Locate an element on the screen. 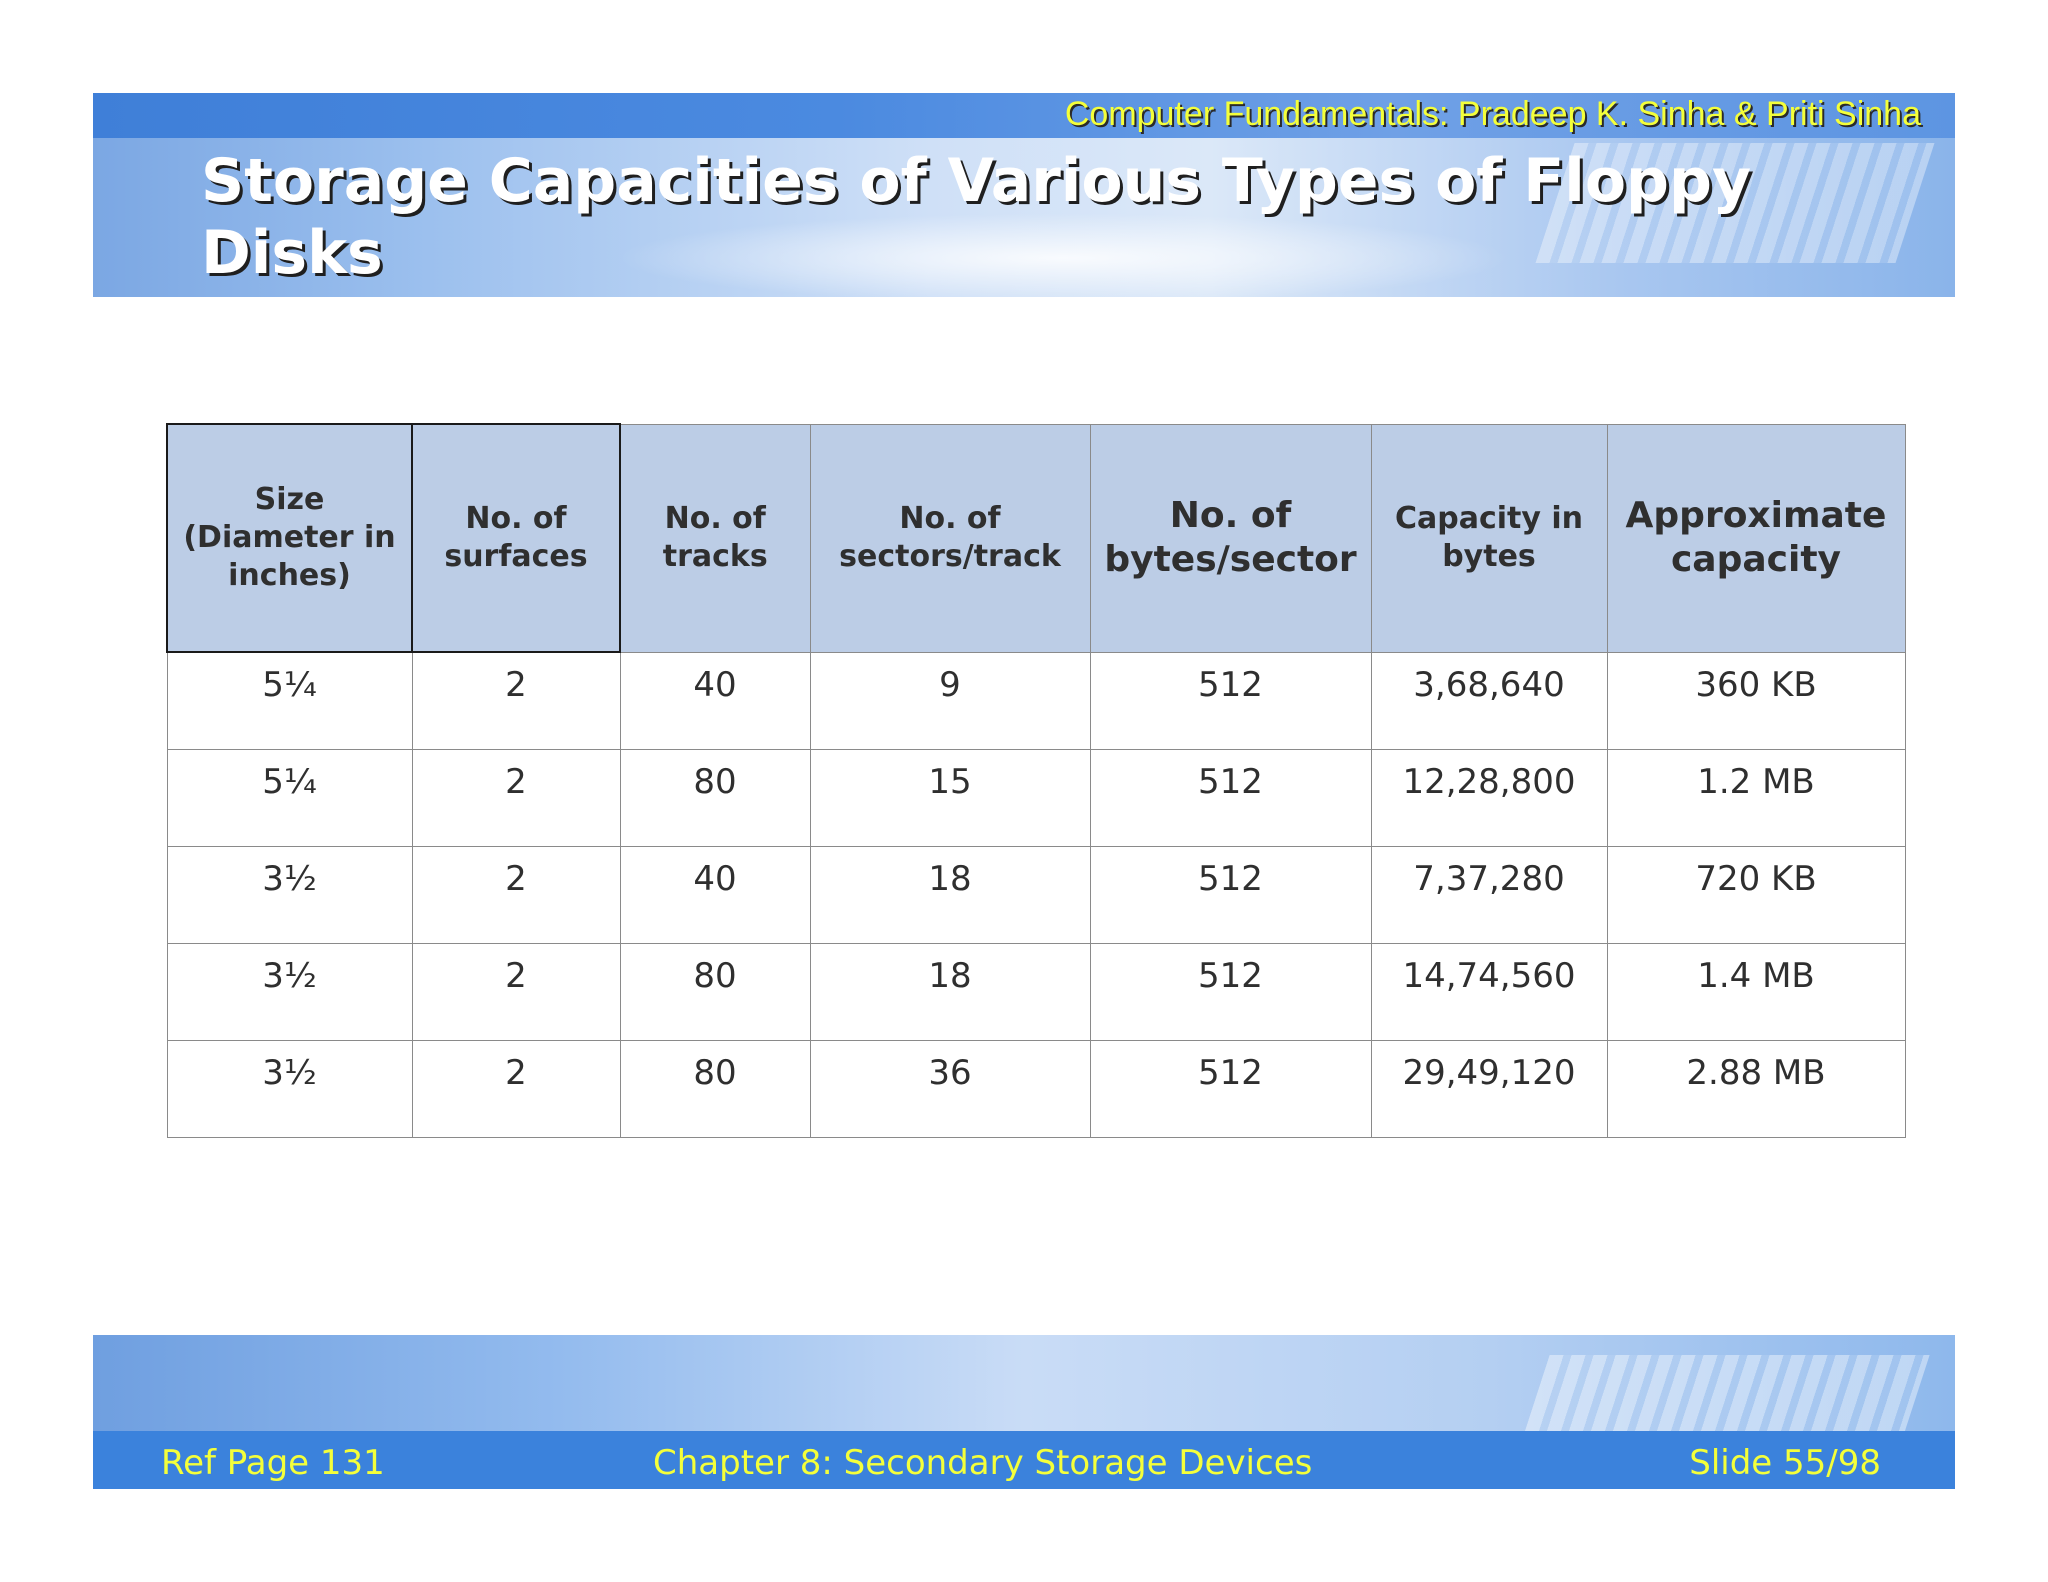 The width and height of the screenshot is (2048, 1582). column-header-sectors-per-track: No. of sectors/track is located at coordinates (950, 538).